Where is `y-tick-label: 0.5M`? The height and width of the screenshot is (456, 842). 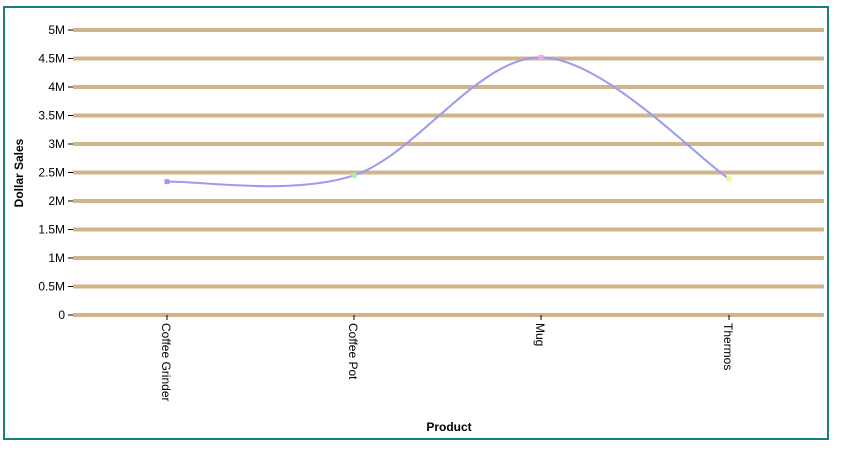 y-tick-label: 0.5M is located at coordinates (51, 287).